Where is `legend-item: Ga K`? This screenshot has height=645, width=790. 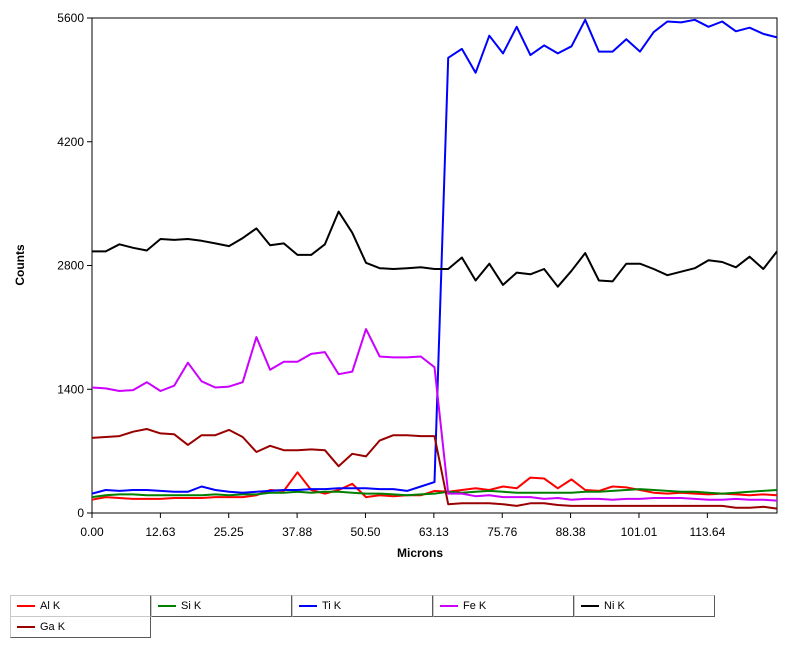
legend-item: Ga K is located at coordinates (80, 627).